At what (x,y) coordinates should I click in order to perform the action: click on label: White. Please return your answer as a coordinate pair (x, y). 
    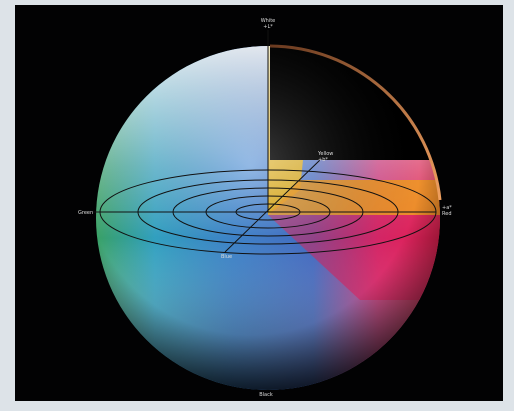
    Looking at the image, I should click on (268, 21).